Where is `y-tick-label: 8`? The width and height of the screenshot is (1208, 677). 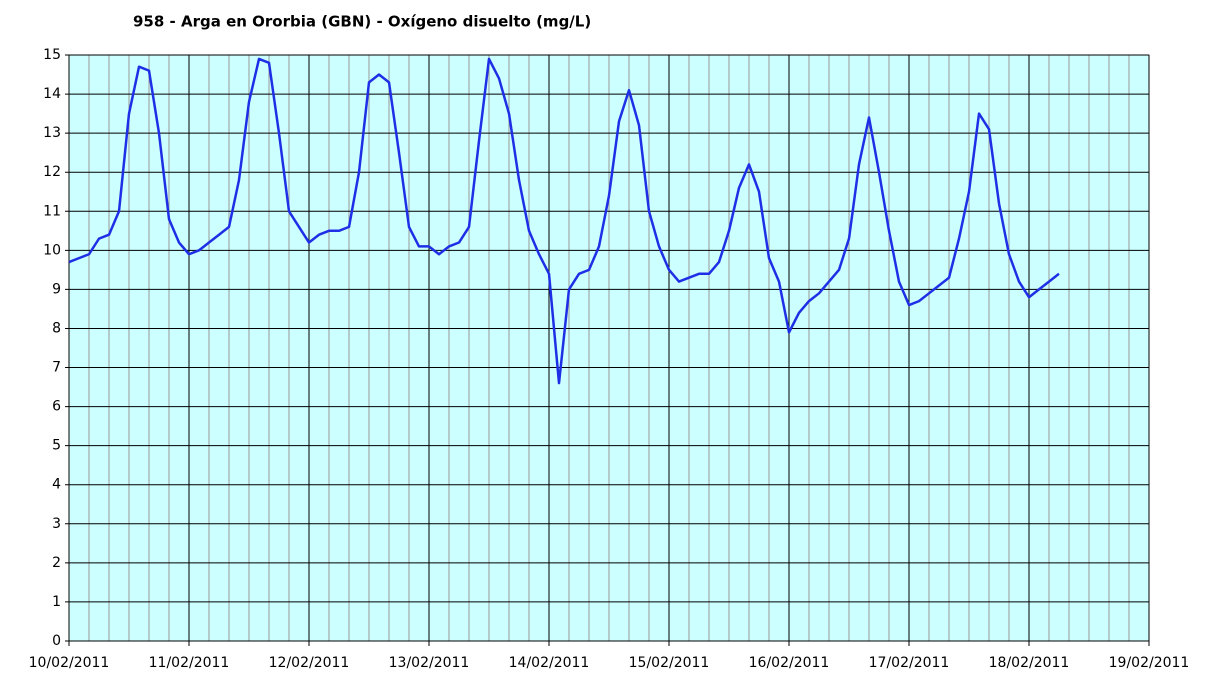 y-tick-label: 8 is located at coordinates (56, 328).